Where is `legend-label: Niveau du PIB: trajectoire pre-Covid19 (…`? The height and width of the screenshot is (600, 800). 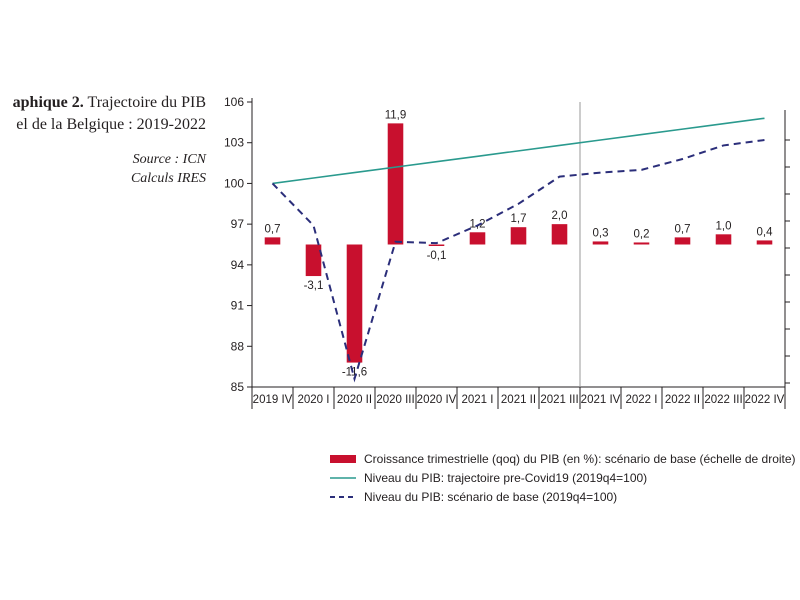
legend-label: Niveau du PIB: trajectoire pre-Covid19 (… is located at coordinates (505, 478).